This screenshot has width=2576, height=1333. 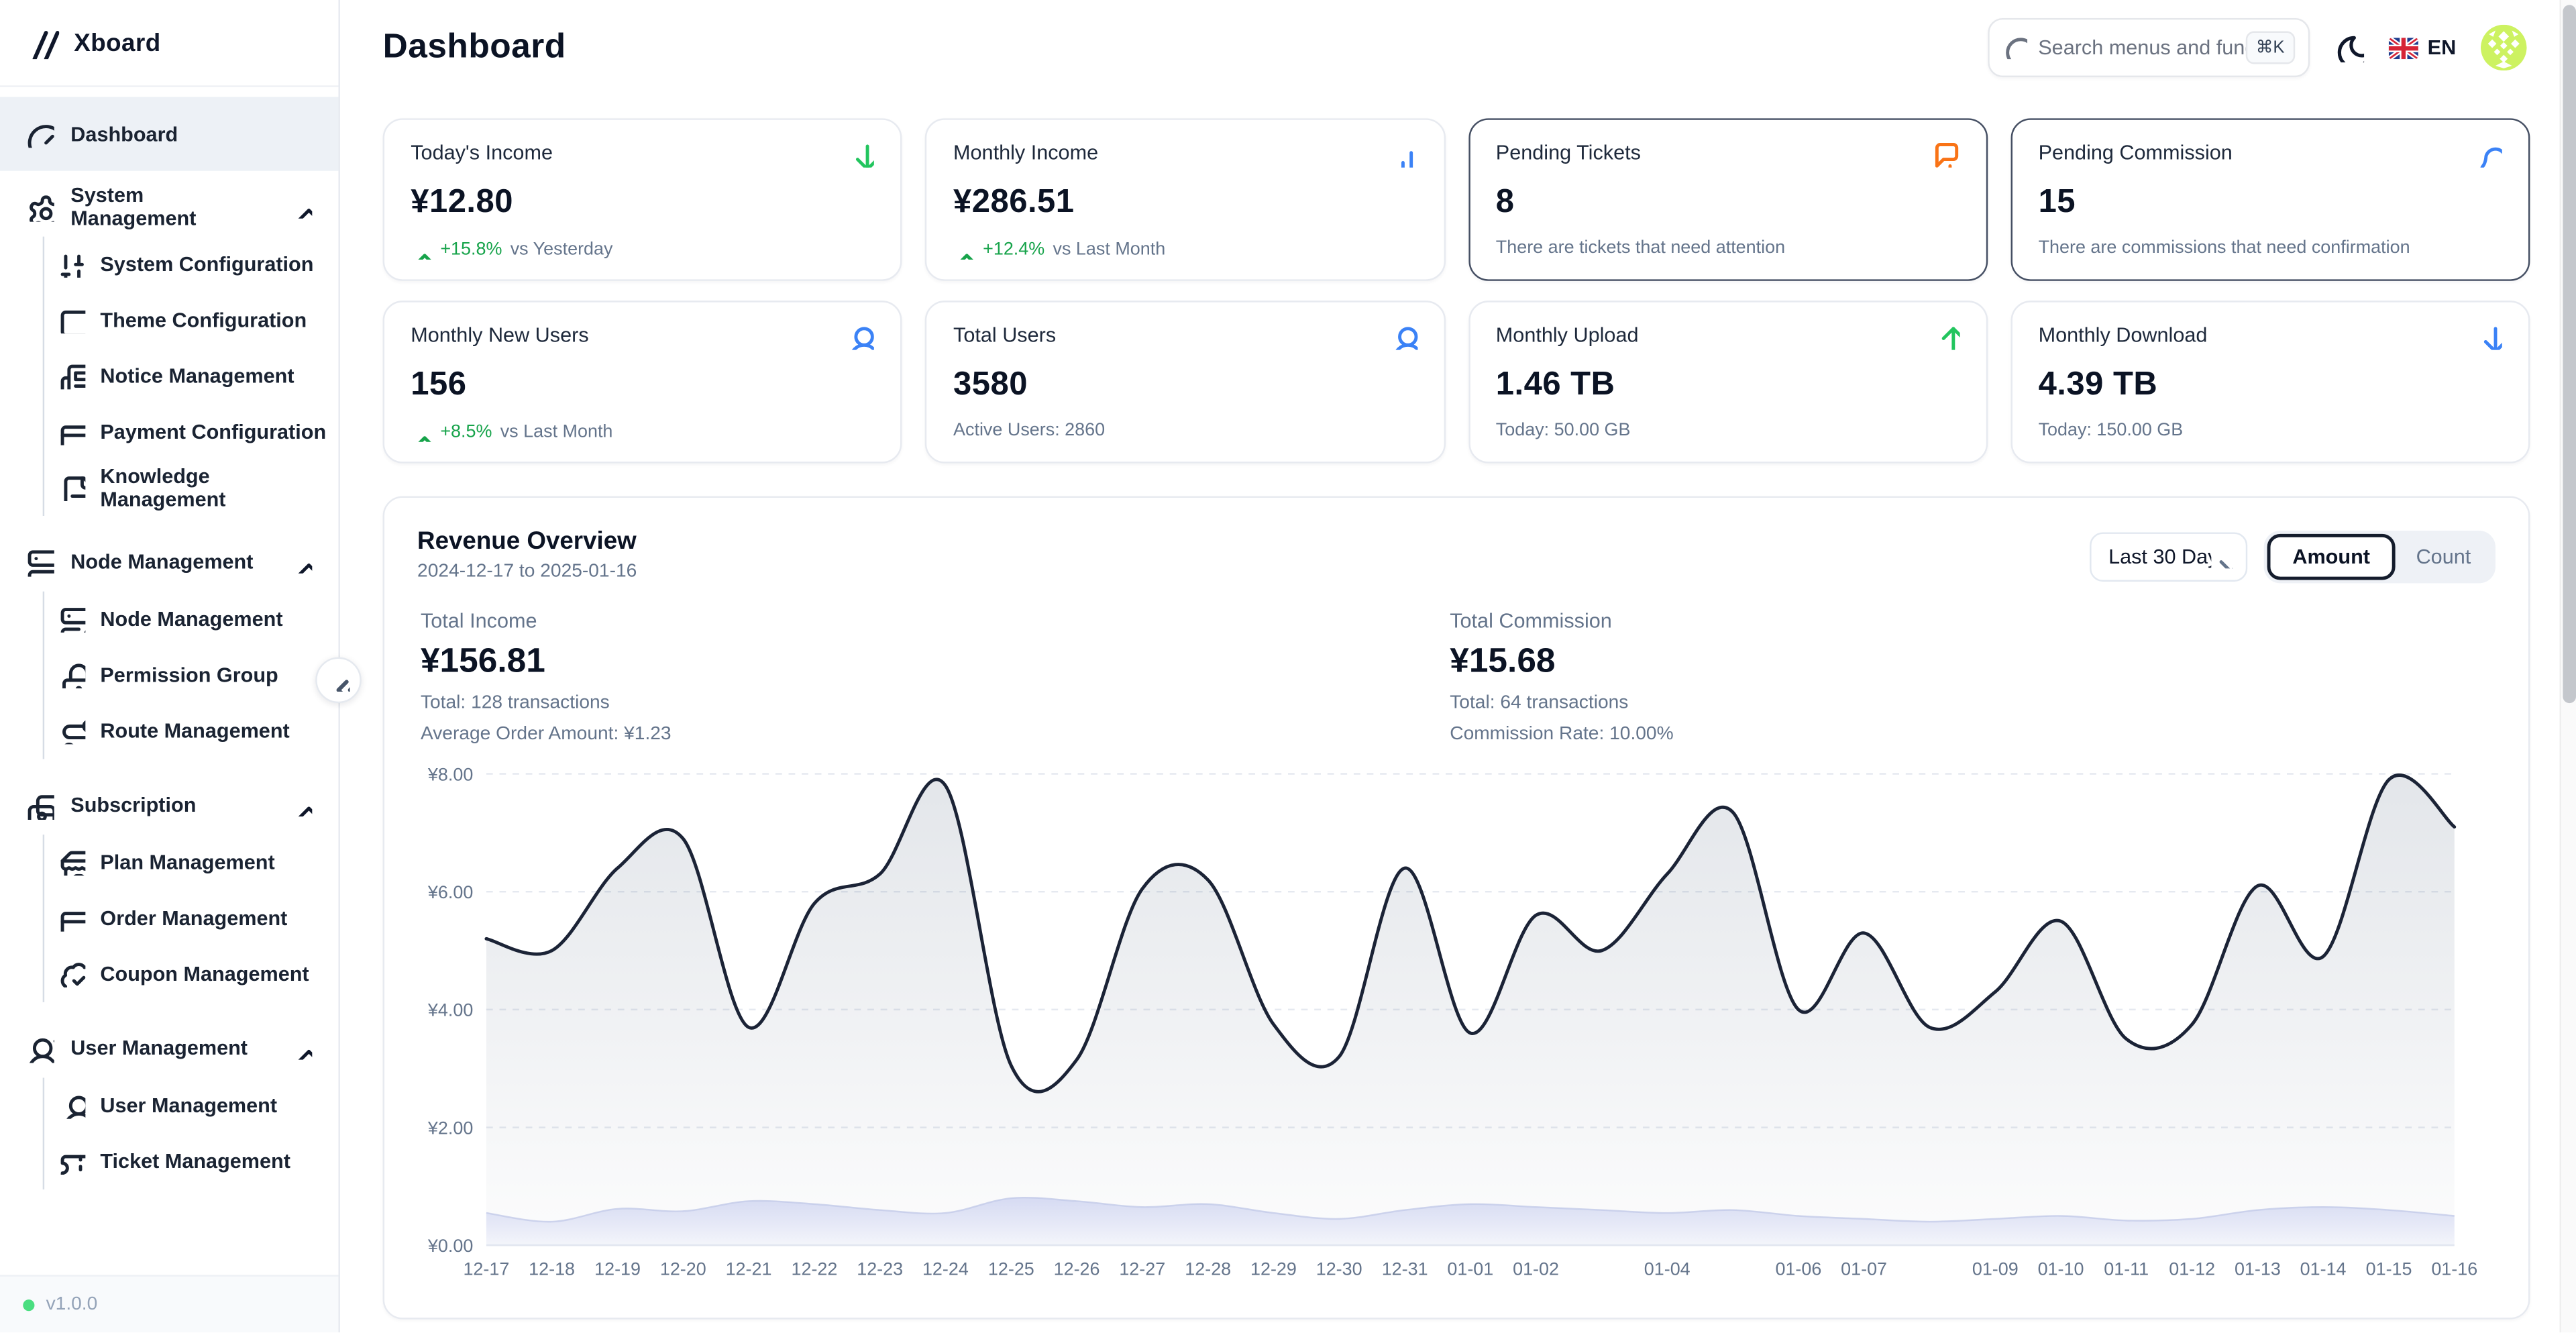 What do you see at coordinates (617, 1269) in the screenshot?
I see `svg-text: 12-19` at bounding box center [617, 1269].